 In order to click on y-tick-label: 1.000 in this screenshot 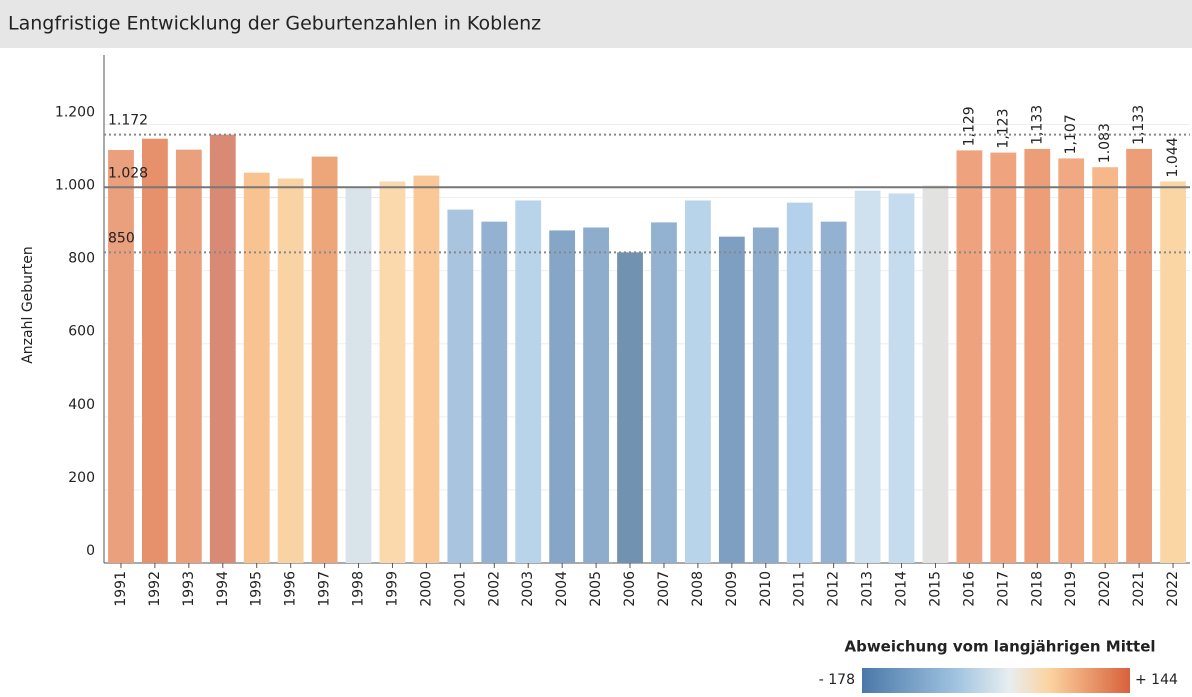, I will do `click(75, 186)`.